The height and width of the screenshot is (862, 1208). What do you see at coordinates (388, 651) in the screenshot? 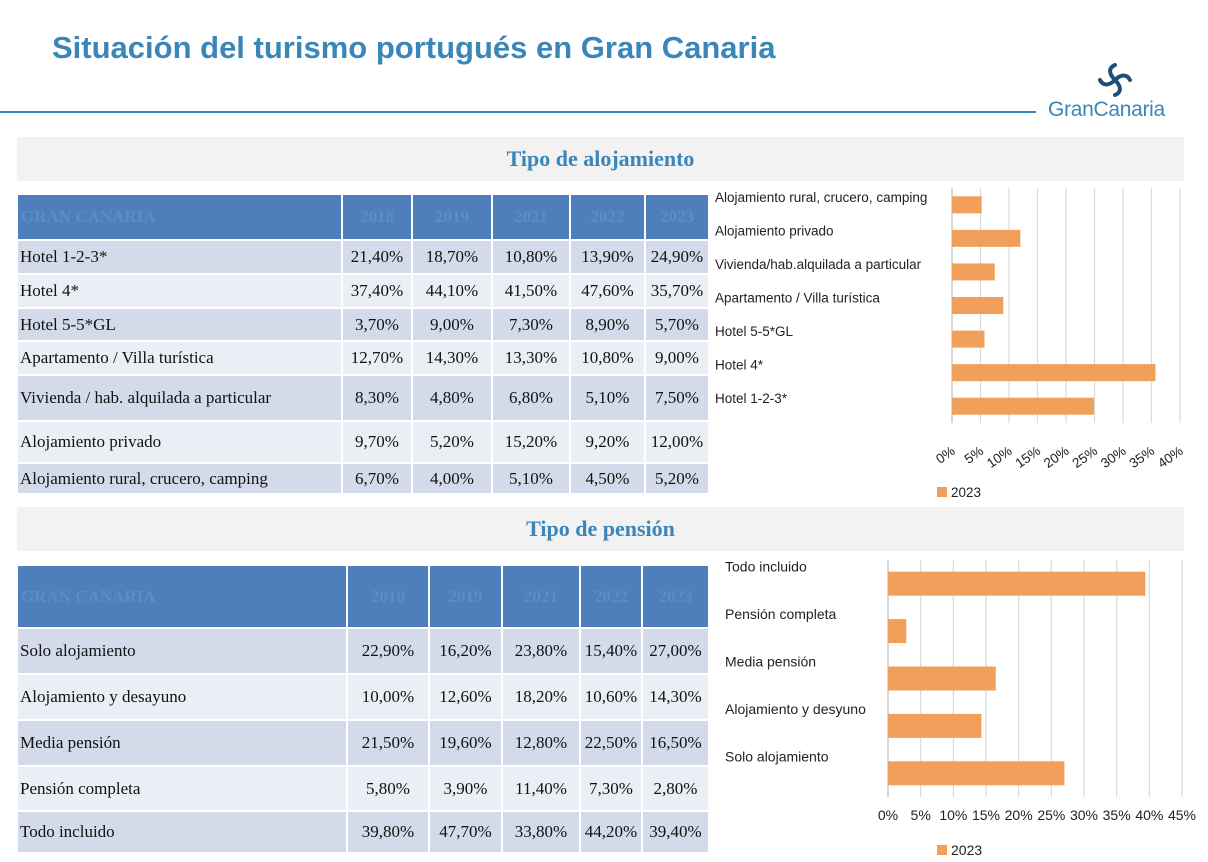
I see `cell-value: 22,90%` at bounding box center [388, 651].